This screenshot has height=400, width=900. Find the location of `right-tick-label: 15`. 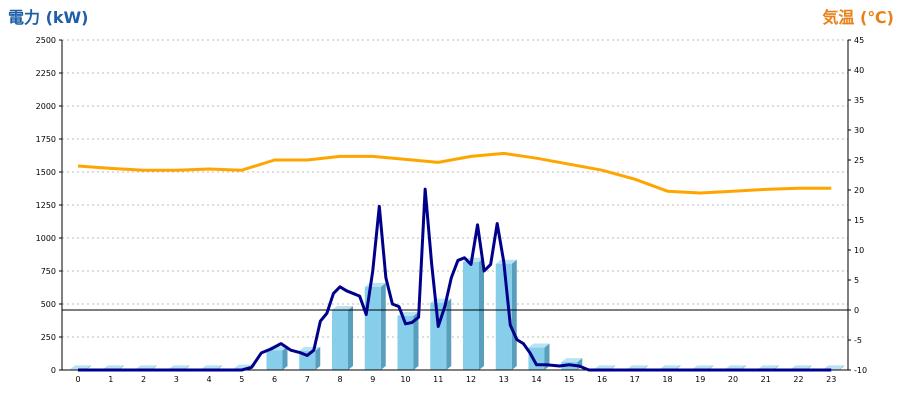

right-tick-label: 15 is located at coordinates (859, 220).